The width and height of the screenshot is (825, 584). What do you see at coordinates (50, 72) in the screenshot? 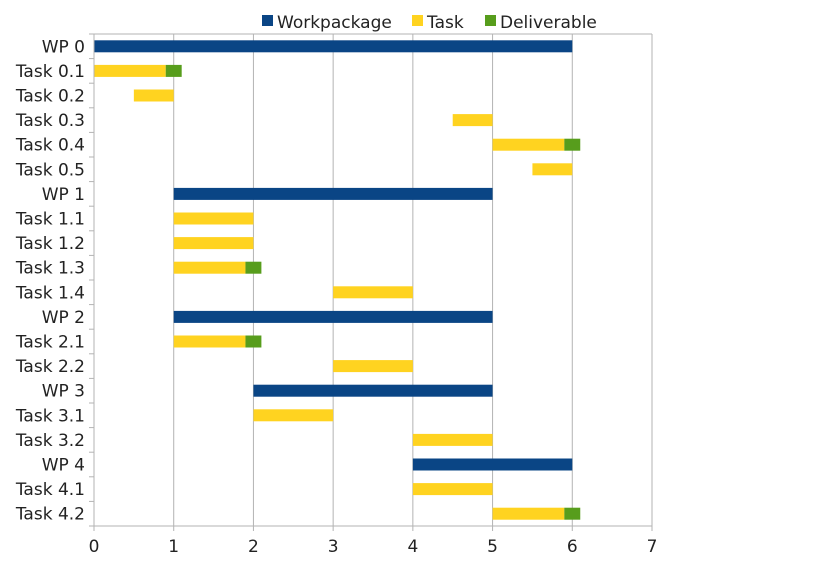
I see `y-axis-label: Task 0.1` at bounding box center [50, 72].